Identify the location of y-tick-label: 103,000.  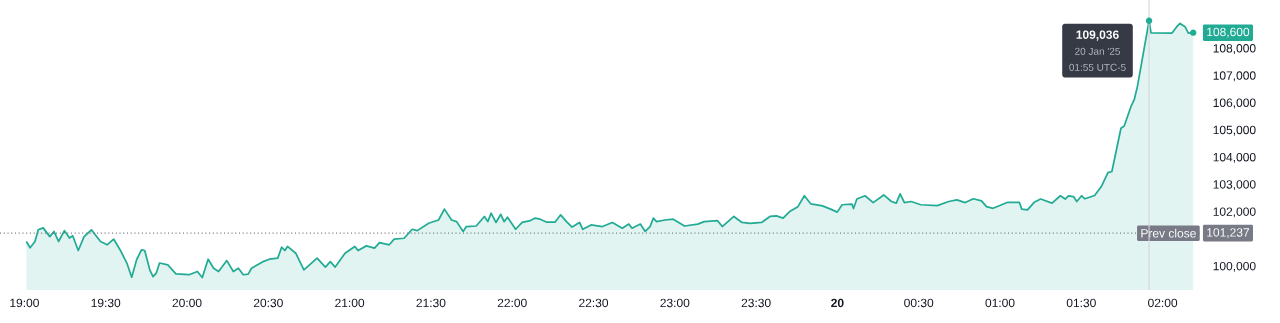
(1234, 185).